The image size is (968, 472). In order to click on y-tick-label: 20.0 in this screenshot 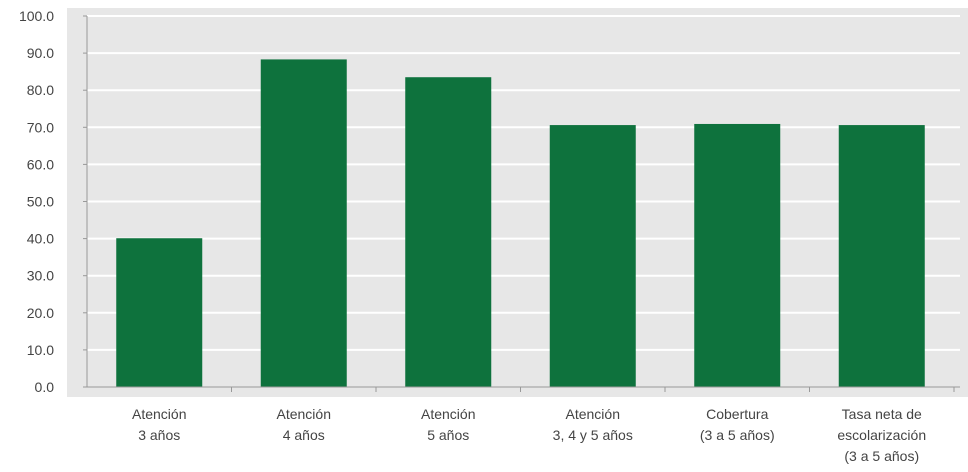, I will do `click(40, 313)`.